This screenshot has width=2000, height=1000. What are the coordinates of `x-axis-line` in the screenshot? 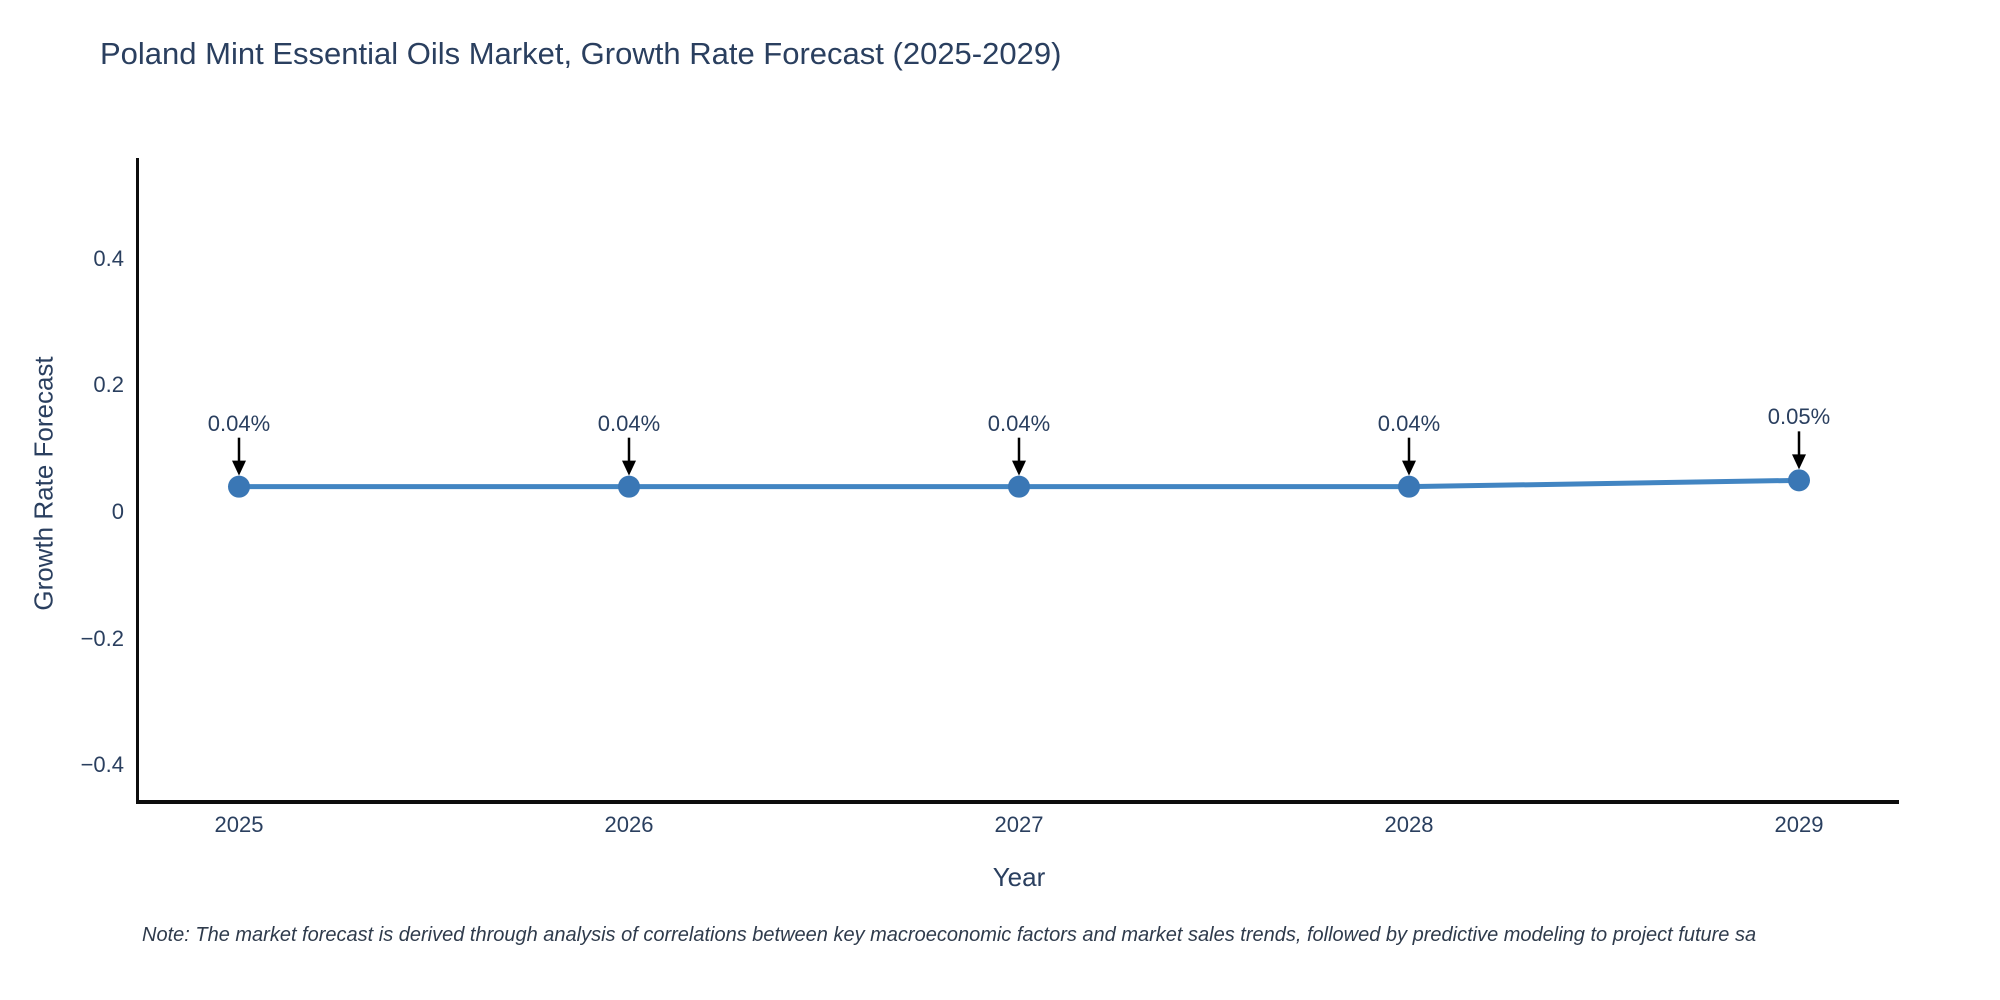 It's located at (1017, 802).